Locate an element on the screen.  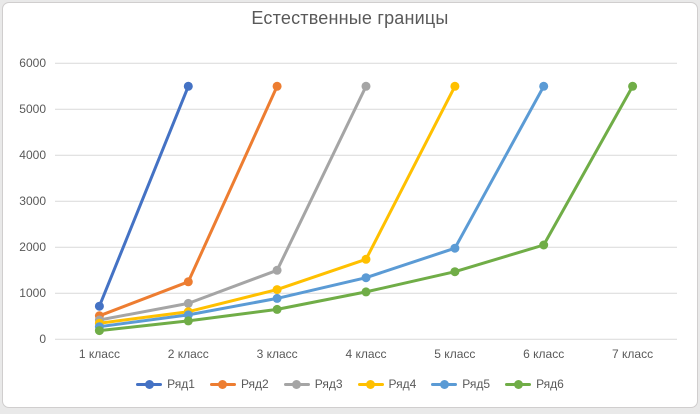
x-tick-label: 6 класс is located at coordinates (544, 354).